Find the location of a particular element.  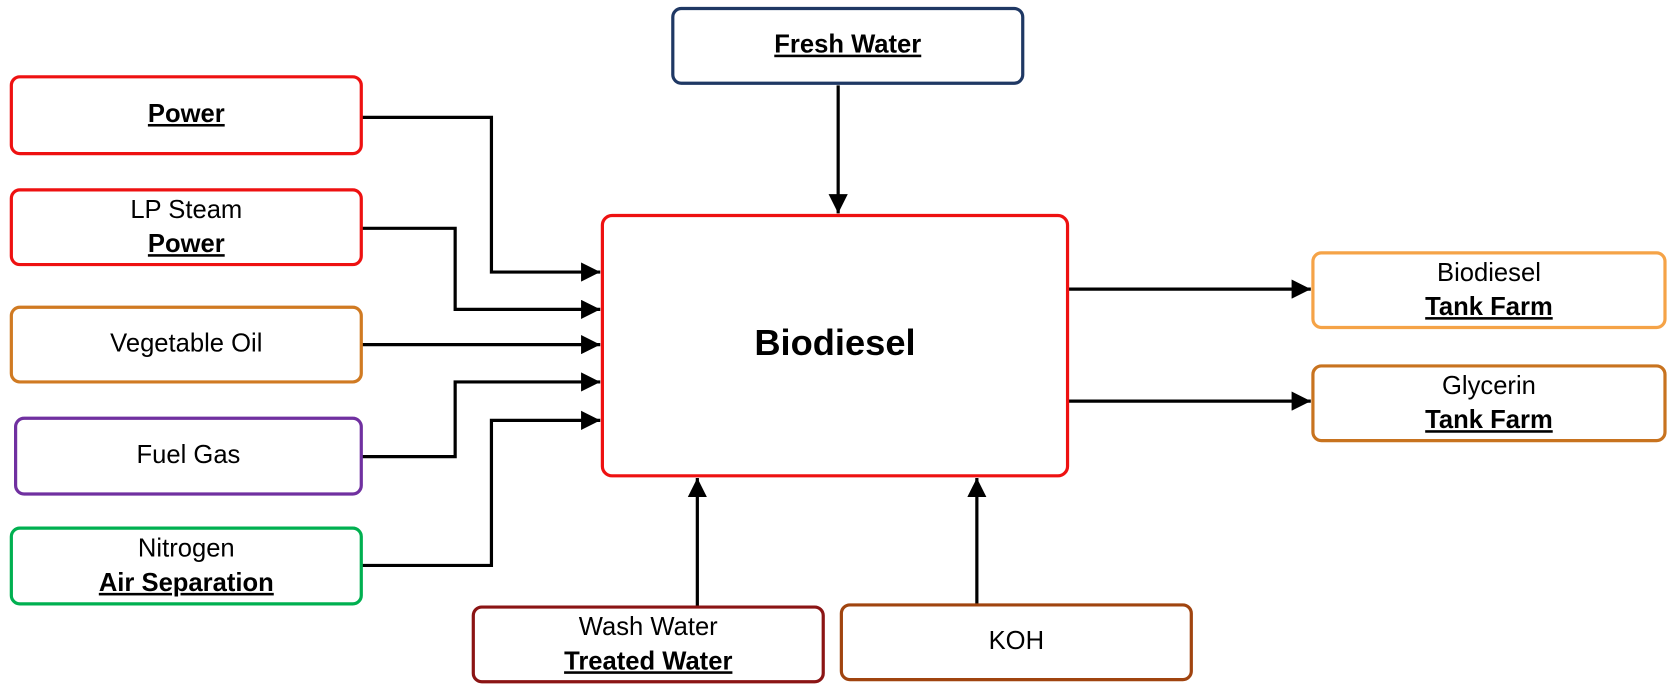

node-link: Treated Water is located at coordinates (648, 661).